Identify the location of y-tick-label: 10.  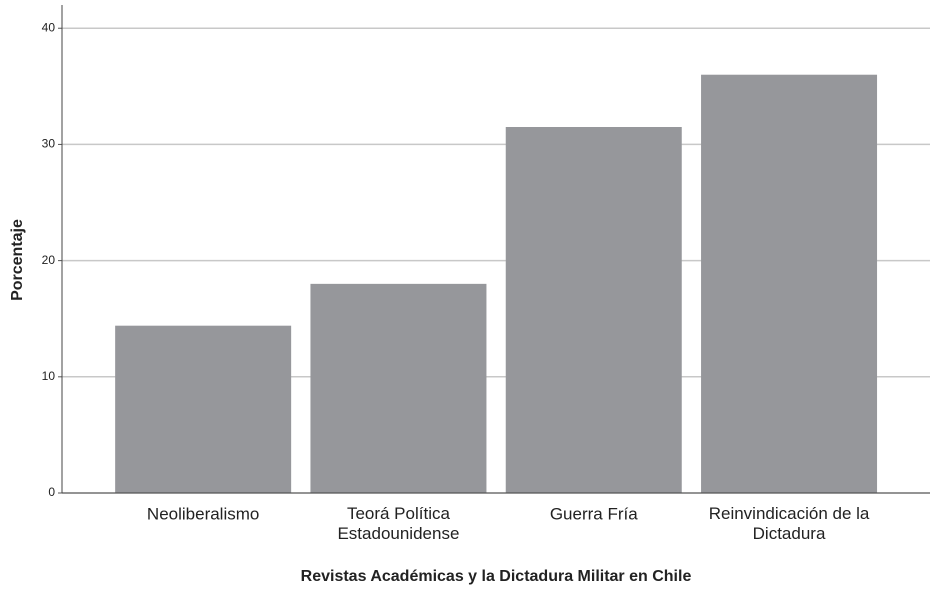
(49, 376).